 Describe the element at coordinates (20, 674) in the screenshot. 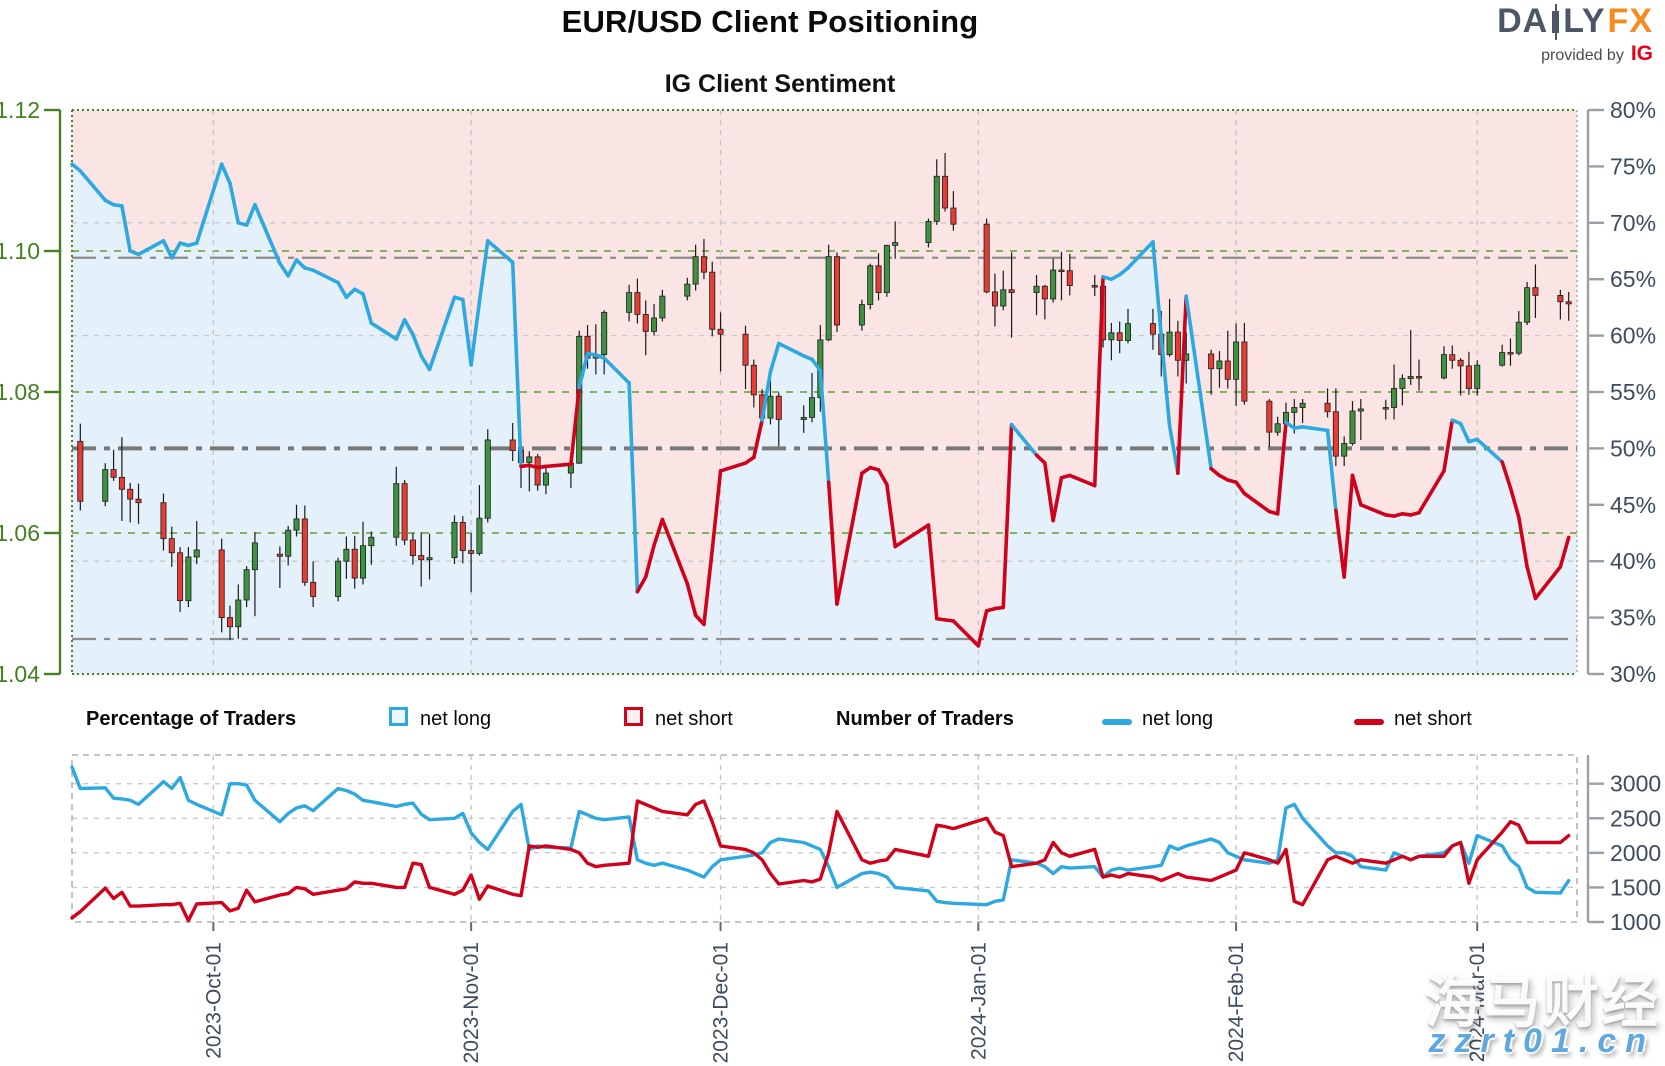

I see `svg-text: 1.04` at that location.